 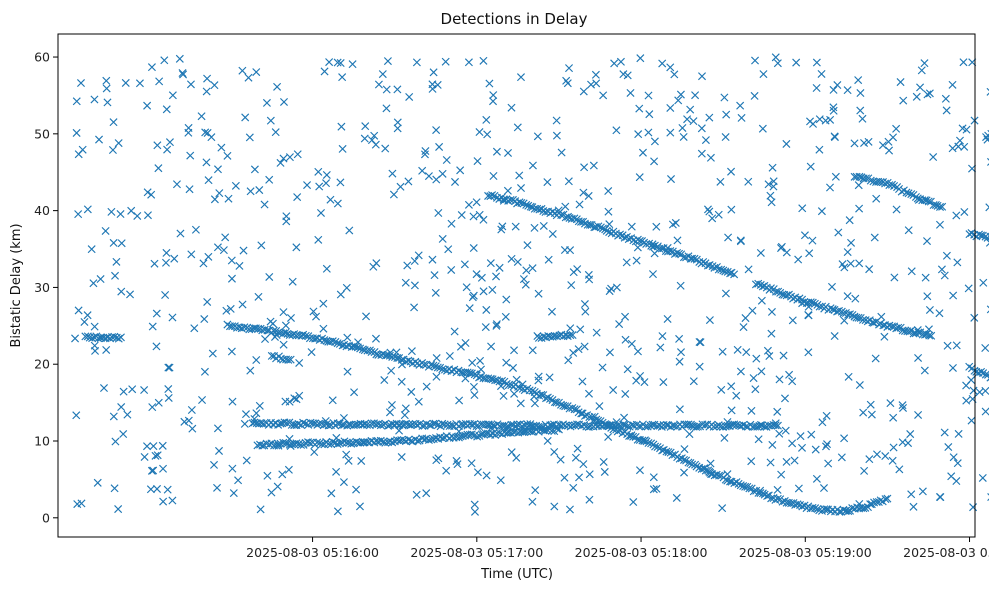 I want to click on y-axis-title: Bistatic Delay (km), so click(x=16, y=285).